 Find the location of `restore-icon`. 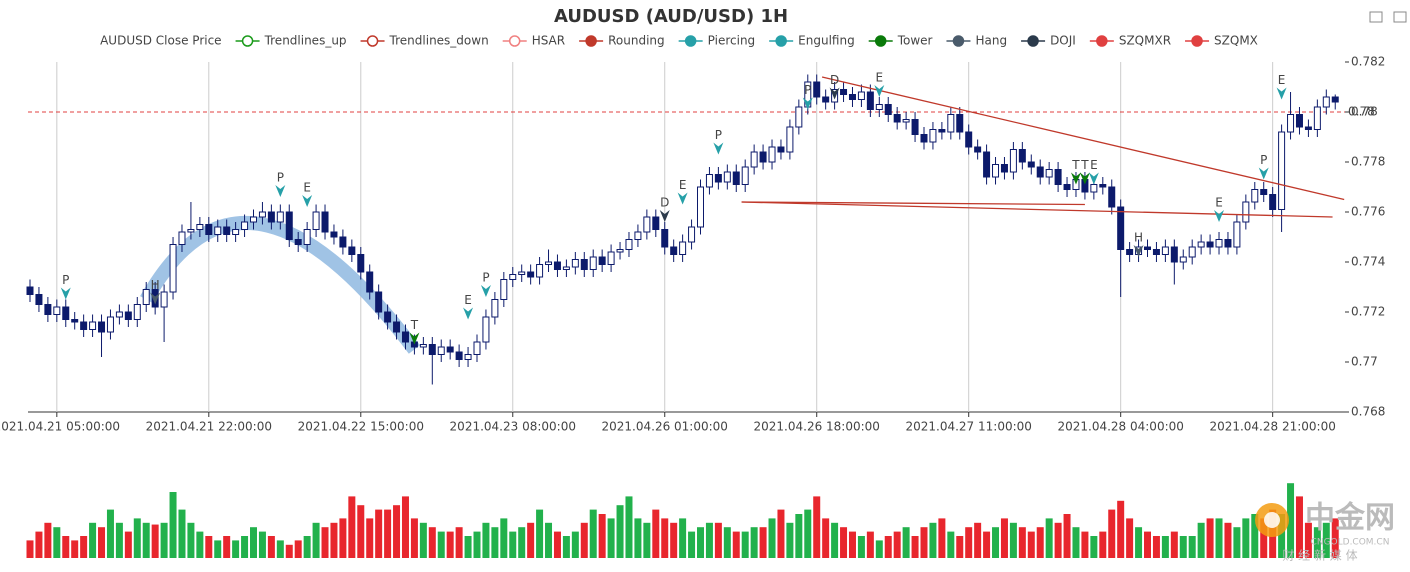

restore-icon is located at coordinates (1400, 17).